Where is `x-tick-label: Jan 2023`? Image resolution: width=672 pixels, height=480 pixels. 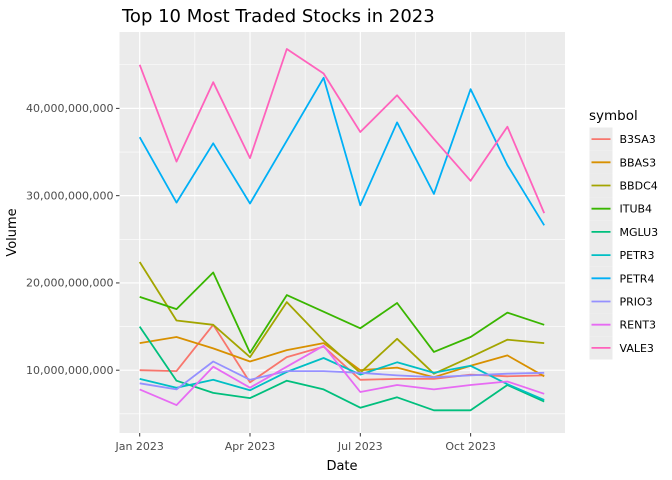 x-tick-label: Jan 2023 is located at coordinates (138, 446).